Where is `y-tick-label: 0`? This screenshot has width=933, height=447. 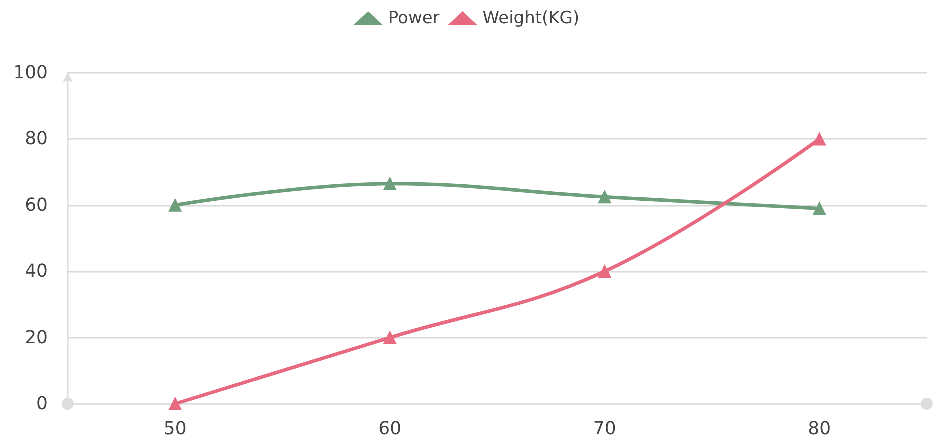
y-tick-label: 0 is located at coordinates (42, 404).